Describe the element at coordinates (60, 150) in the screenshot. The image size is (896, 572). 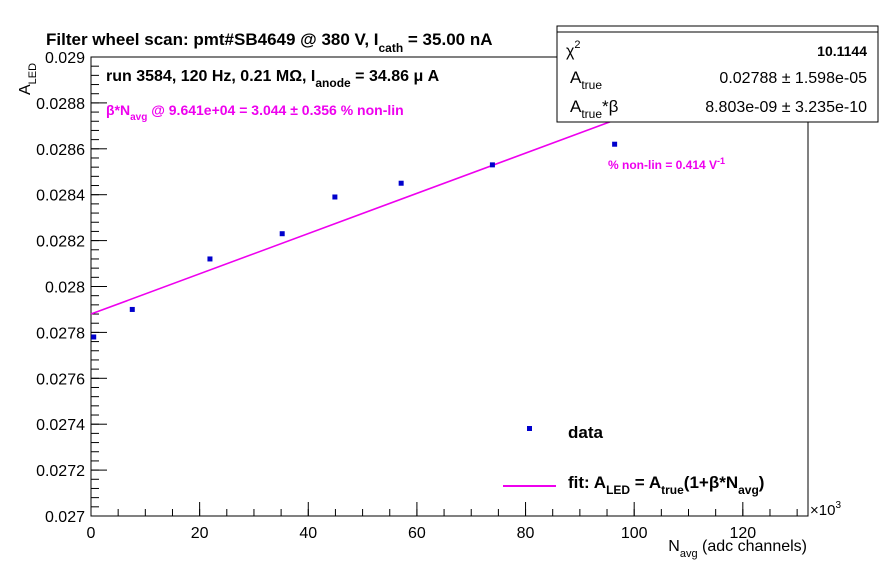
I see `y-tick-label: 0.0286` at that location.